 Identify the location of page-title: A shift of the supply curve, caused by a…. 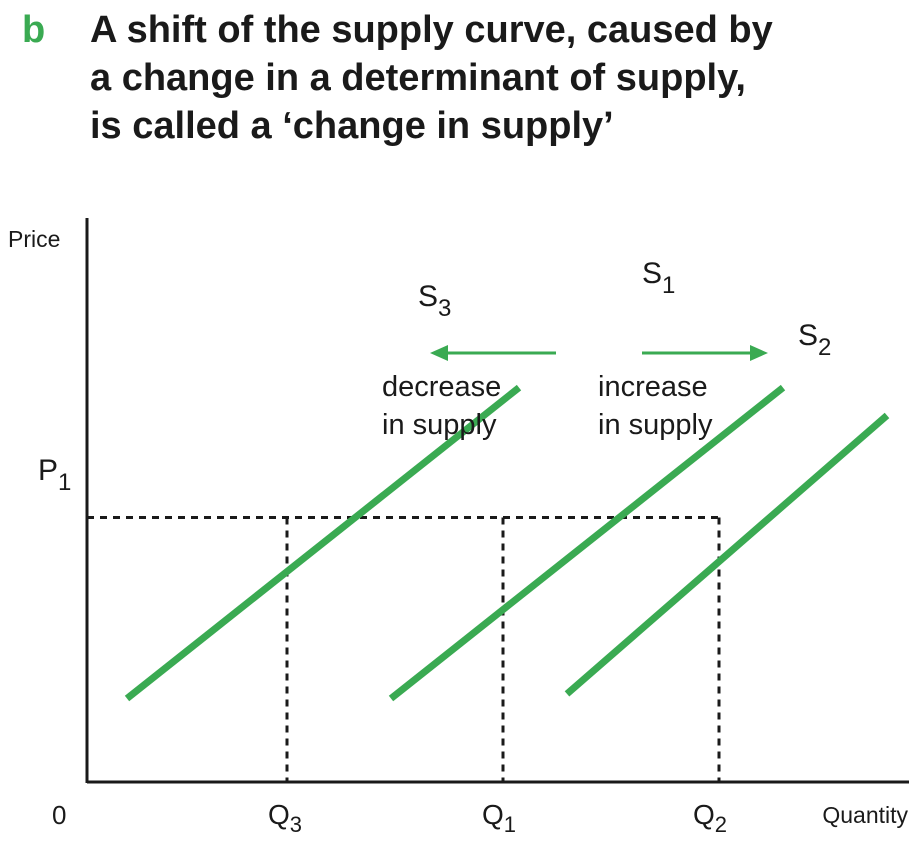
(490, 78).